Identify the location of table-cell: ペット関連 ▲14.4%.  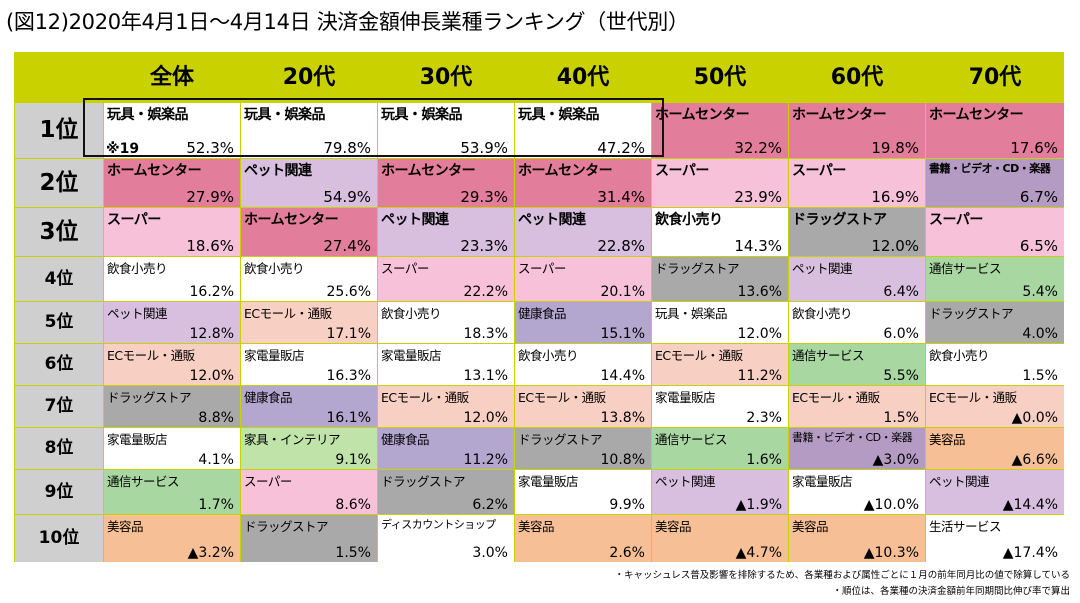
(995, 492).